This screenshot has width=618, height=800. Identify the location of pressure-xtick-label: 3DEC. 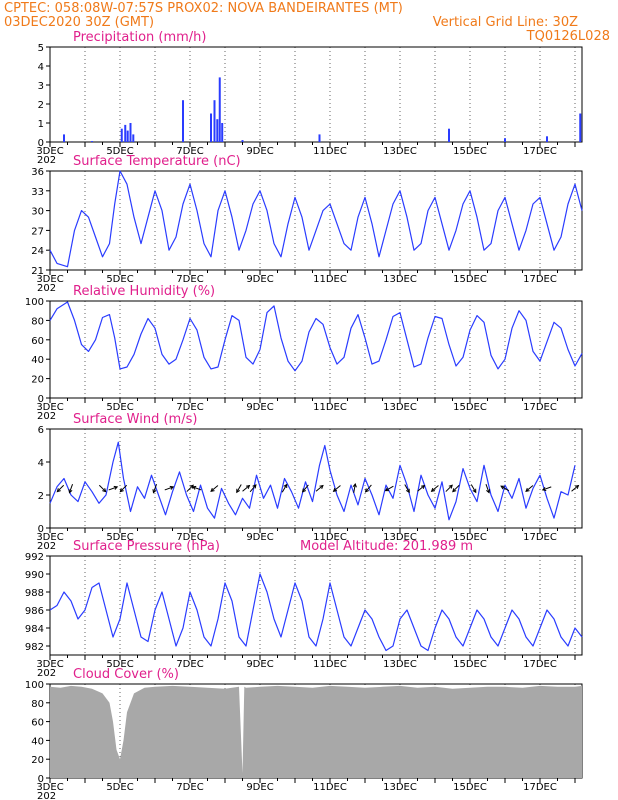
(49, 664).